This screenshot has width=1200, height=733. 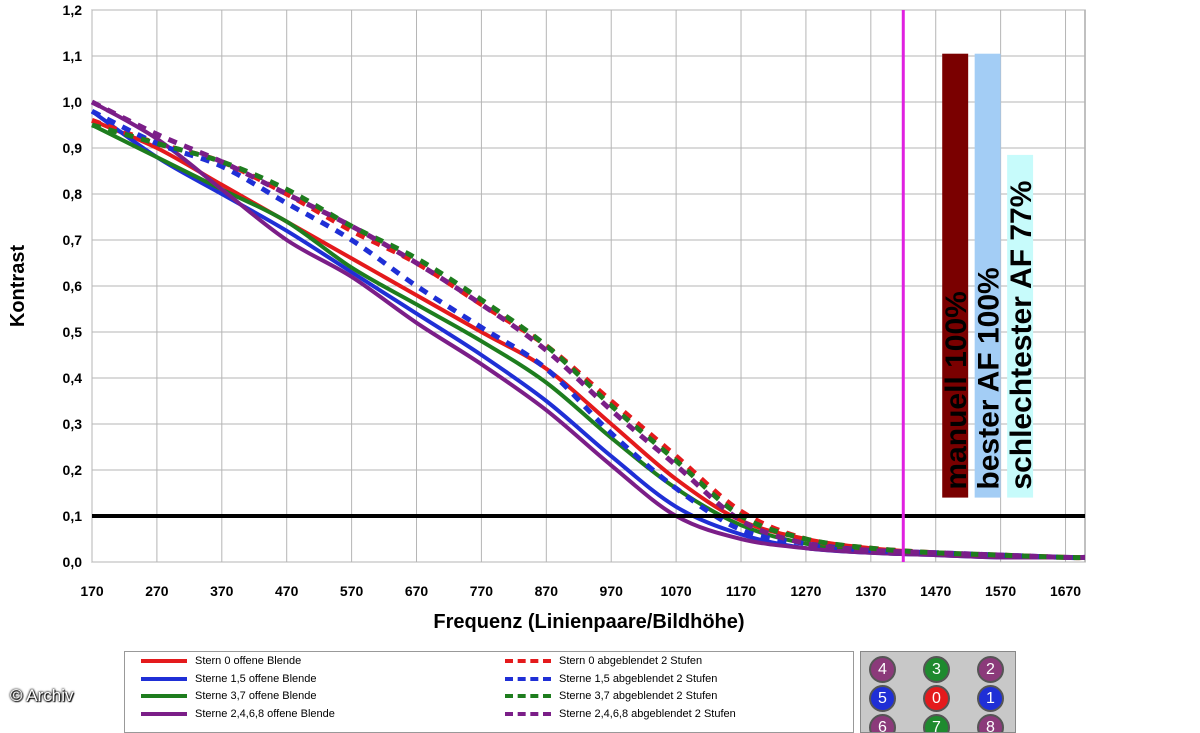 I want to click on x-tick-label: 1570, so click(x=1000, y=591).